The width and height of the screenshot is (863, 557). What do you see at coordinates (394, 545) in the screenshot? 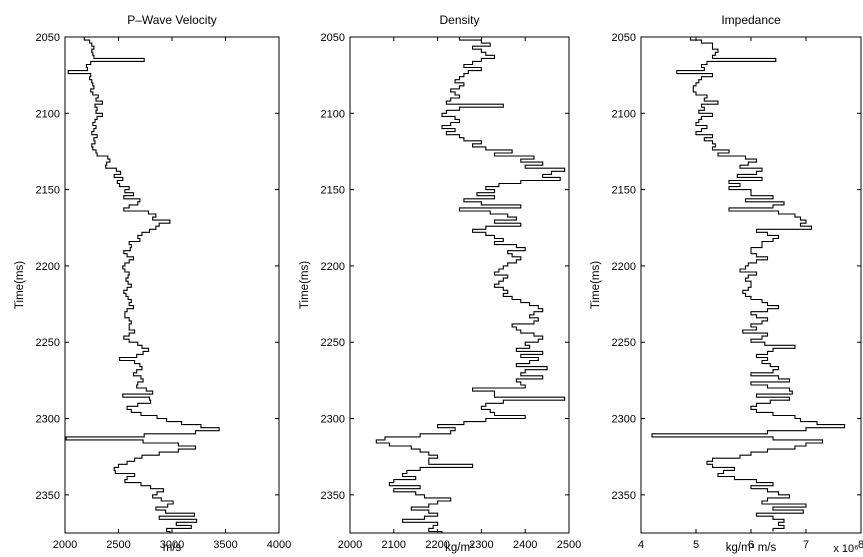
I see `x-tick-label: 2100` at bounding box center [394, 545].